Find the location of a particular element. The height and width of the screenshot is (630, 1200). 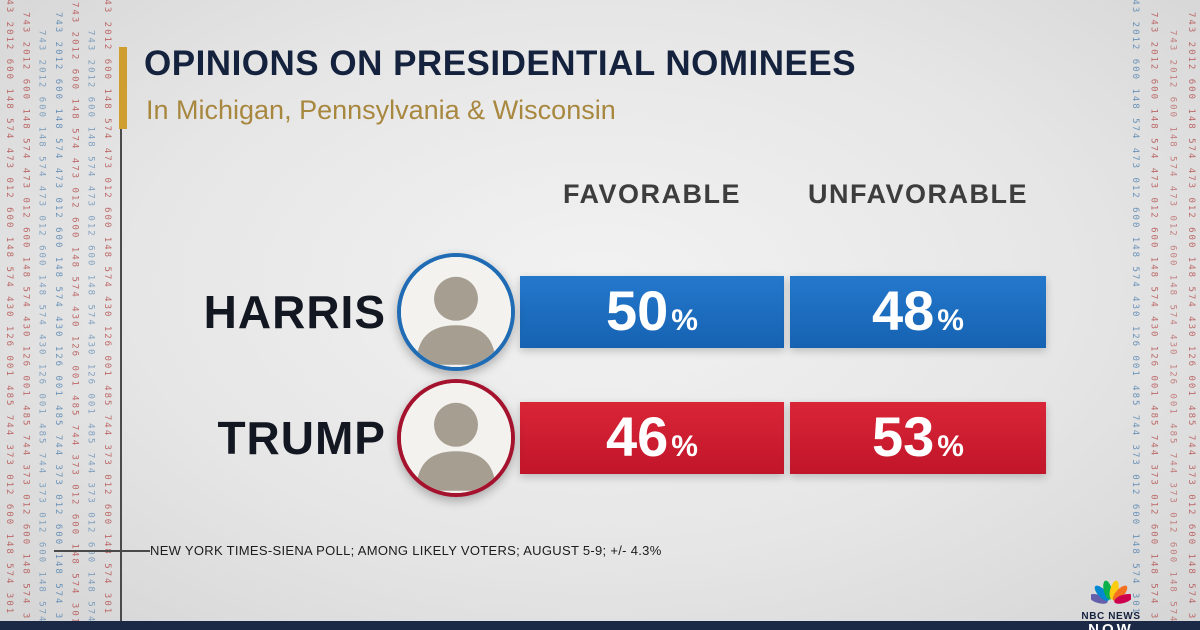

trump-favorable-bar: 46% is located at coordinates (652, 438).